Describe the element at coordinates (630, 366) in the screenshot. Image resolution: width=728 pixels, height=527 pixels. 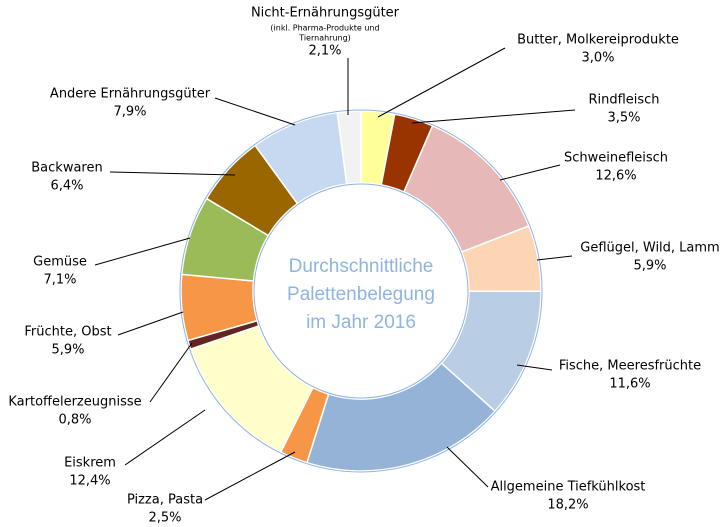
I see `slice-label: Fische, Meeresfrüchte` at that location.